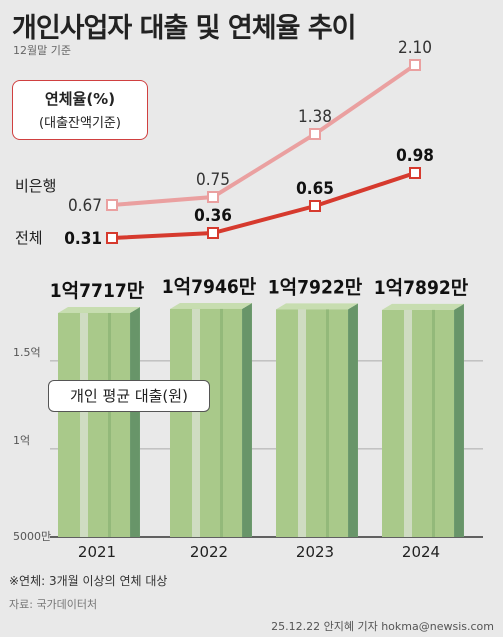  Describe the element at coordinates (27, 352) in the screenshot. I see `y-tick-label: 1.5억` at that location.